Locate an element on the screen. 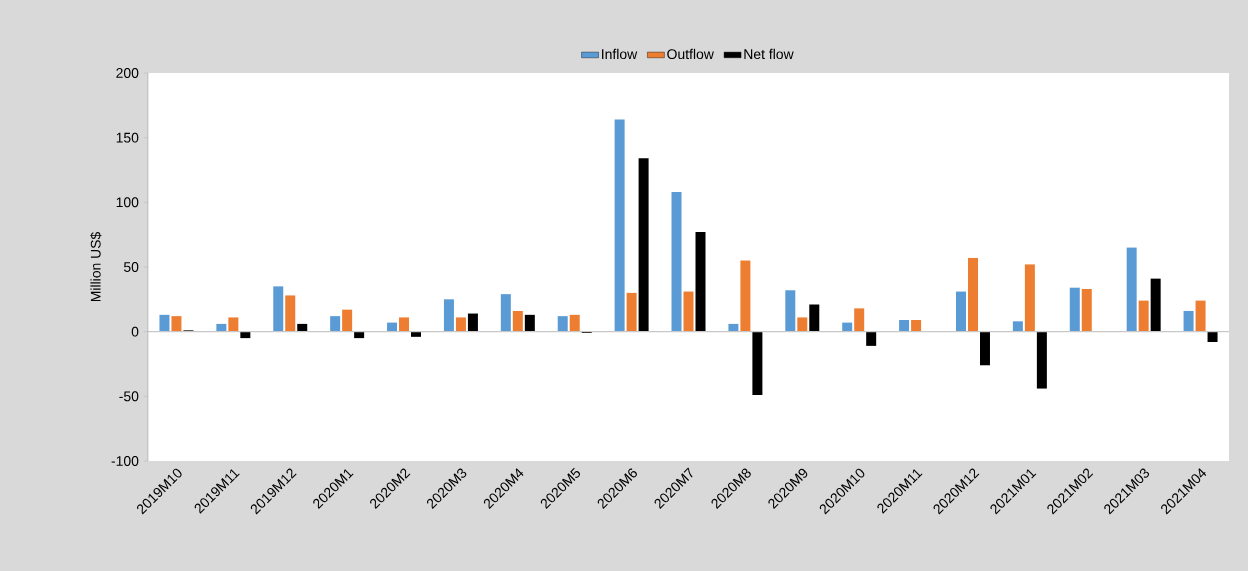  y-tick-label: 50 is located at coordinates (131, 267).